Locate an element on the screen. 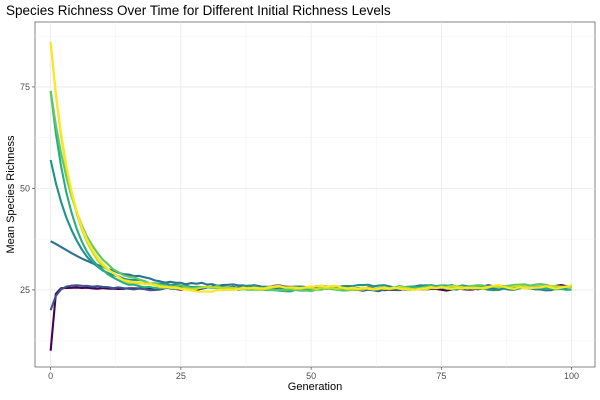 The width and height of the screenshot is (600, 400). x-tick-label: 0 is located at coordinates (50, 376).